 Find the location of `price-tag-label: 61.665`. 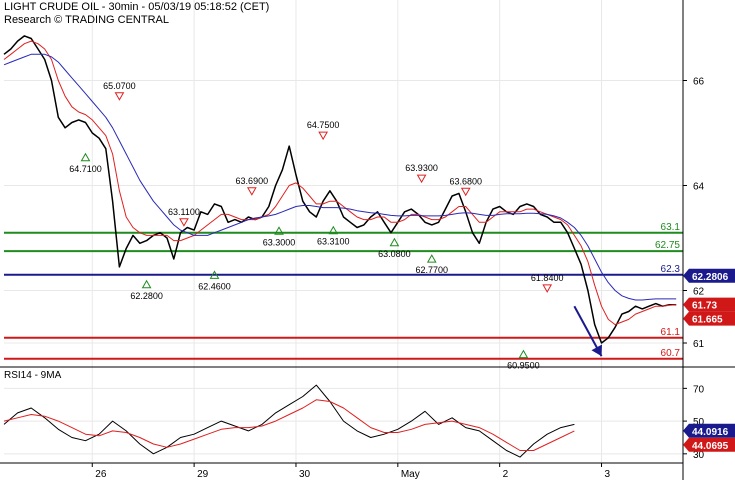

price-tag-label: 61.665 is located at coordinates (707, 320).